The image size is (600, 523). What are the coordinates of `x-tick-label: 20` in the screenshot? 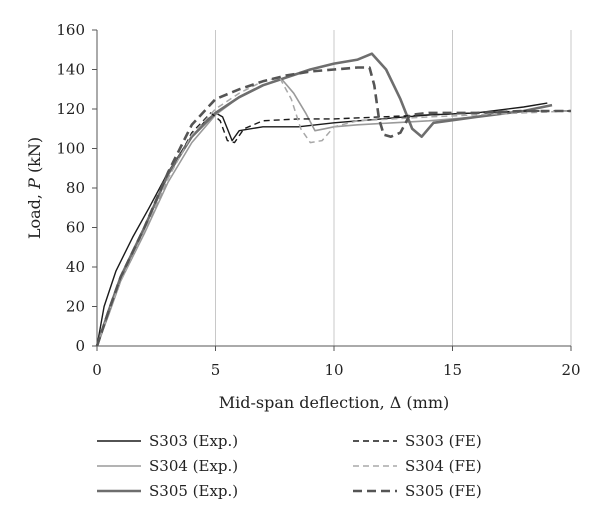 It's located at (570, 370).